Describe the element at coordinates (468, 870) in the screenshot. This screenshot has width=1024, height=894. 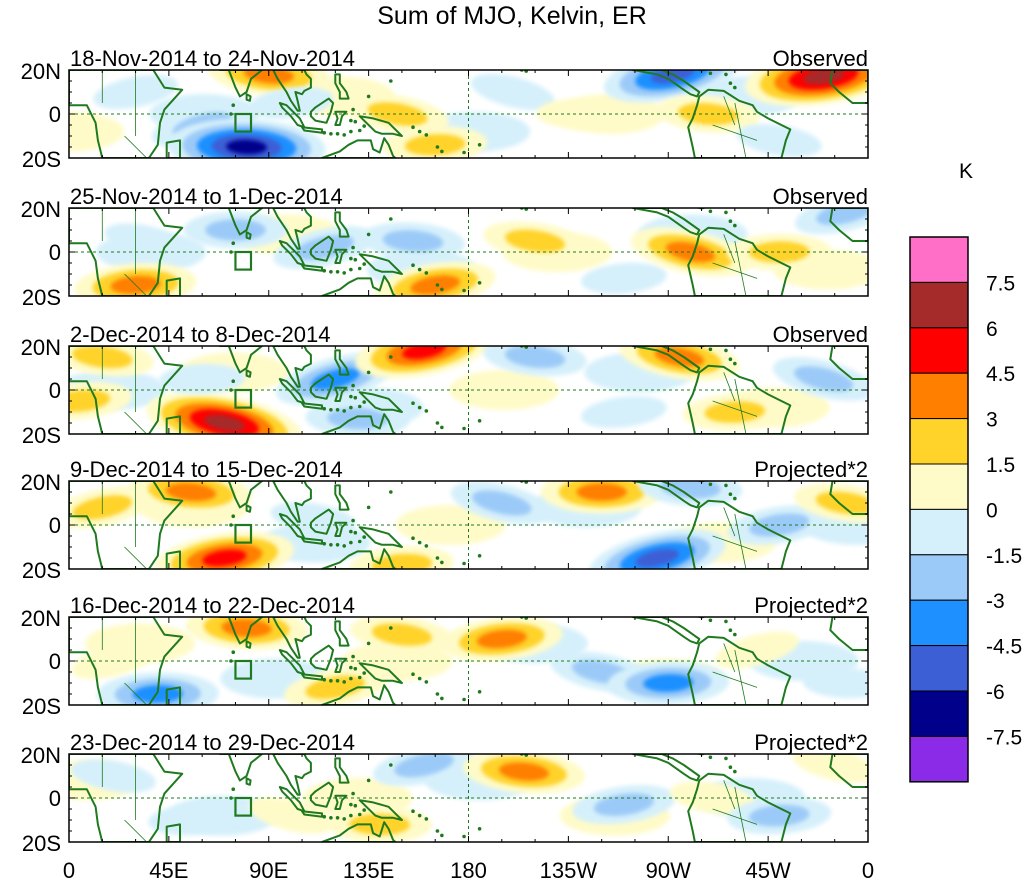
I see `x-tick-label: 180` at that location.